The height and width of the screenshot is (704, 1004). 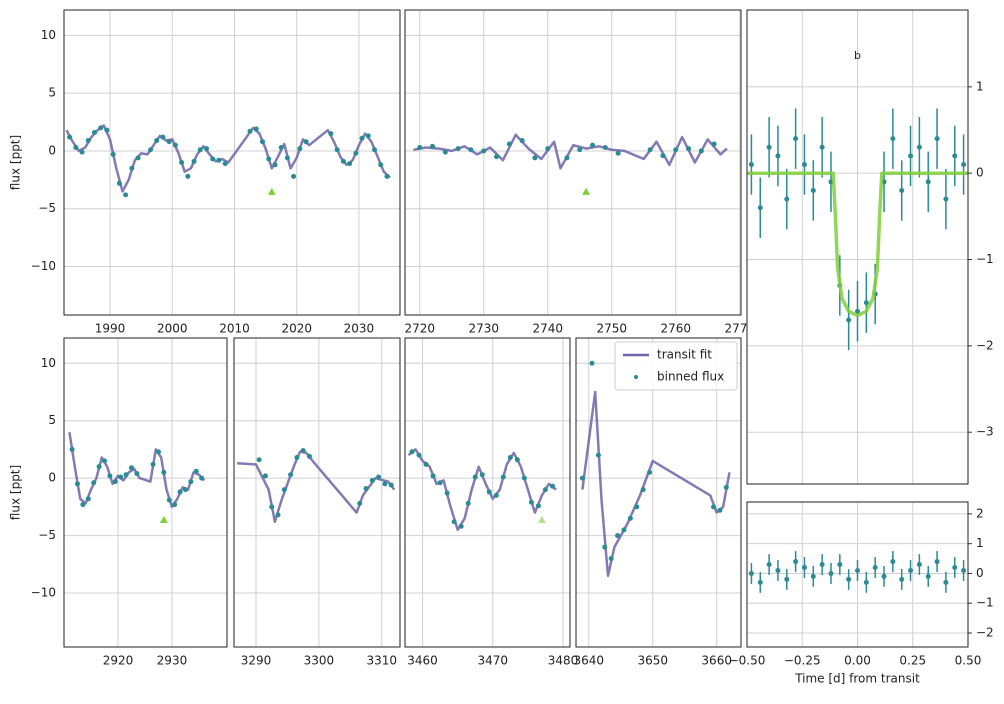 What do you see at coordinates (980, 513) in the screenshot?
I see `y-tick-label: 2` at bounding box center [980, 513].